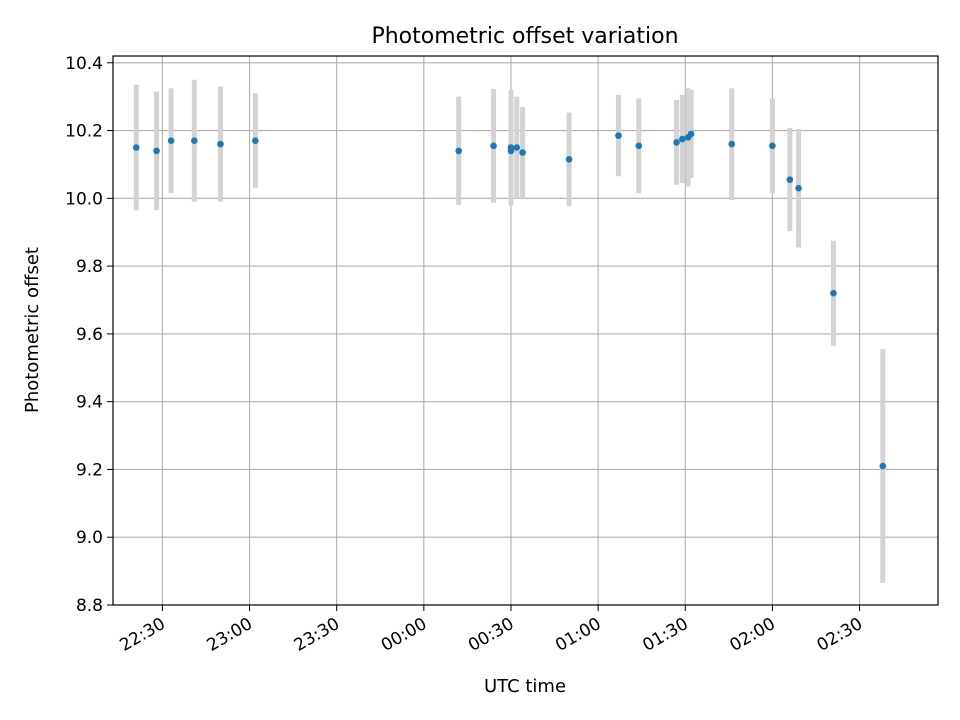 This screenshot has height=720, width=960. I want to click on y-tick-label: 10.4, so click(84, 64).